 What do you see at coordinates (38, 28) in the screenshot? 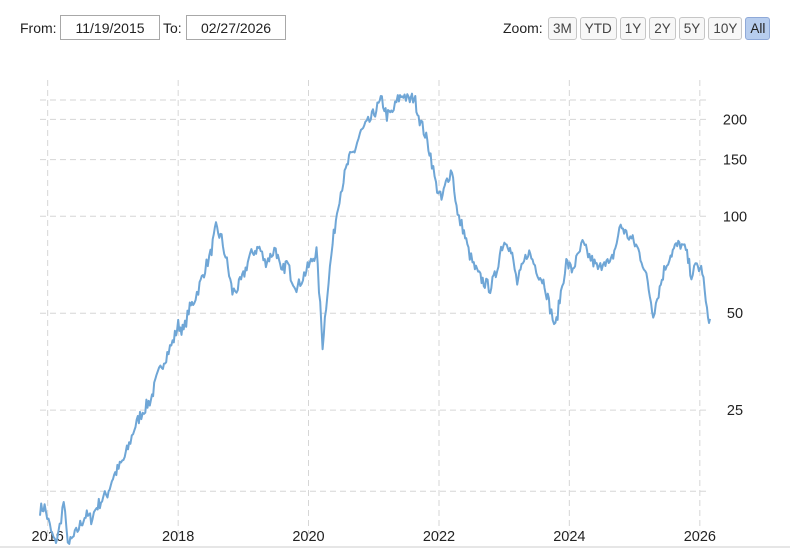
I see `from-label: From:` at bounding box center [38, 28].